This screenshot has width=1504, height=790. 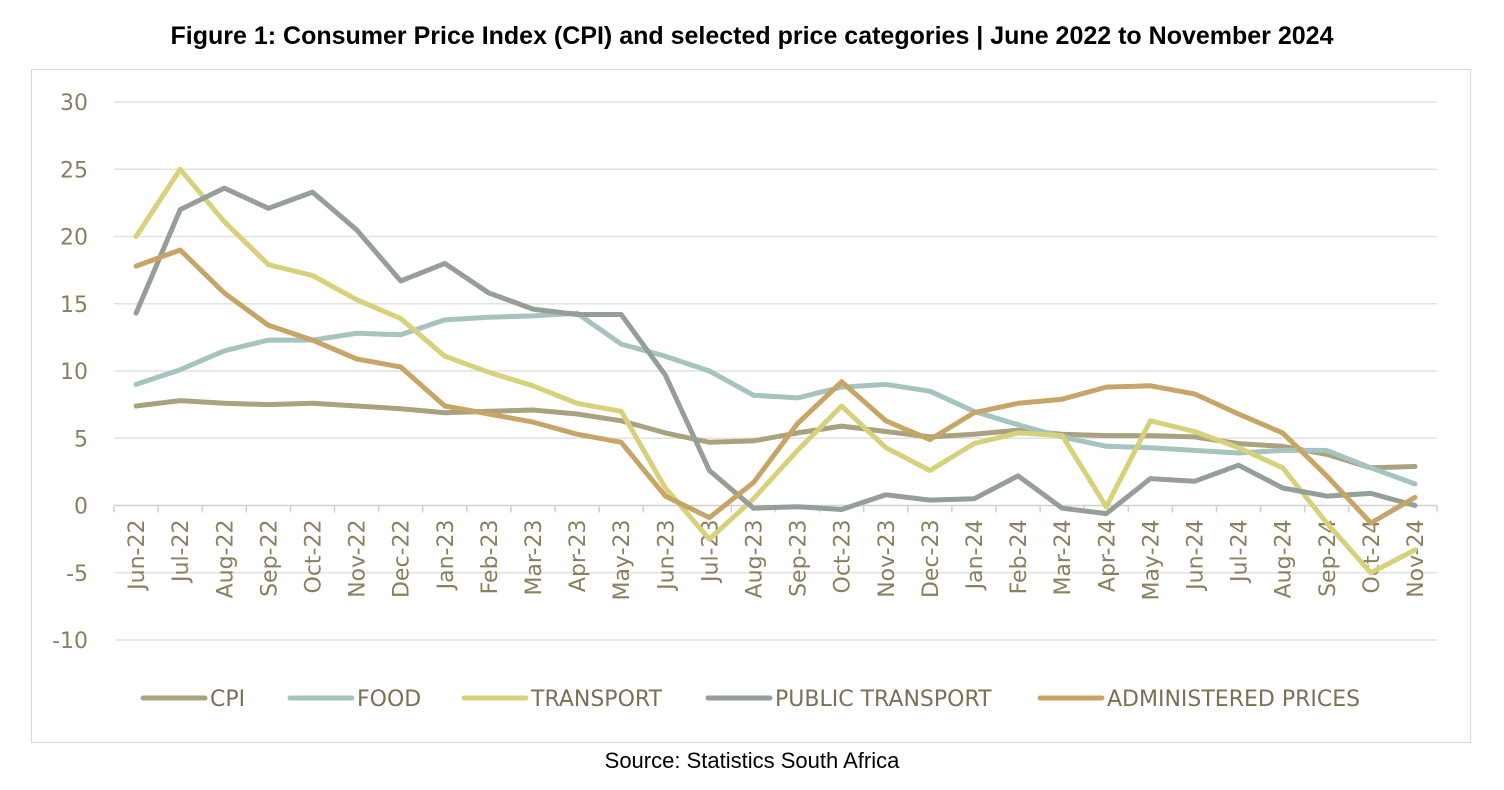 What do you see at coordinates (225, 559) in the screenshot?
I see `x-tick-label: Aug-22` at bounding box center [225, 559].